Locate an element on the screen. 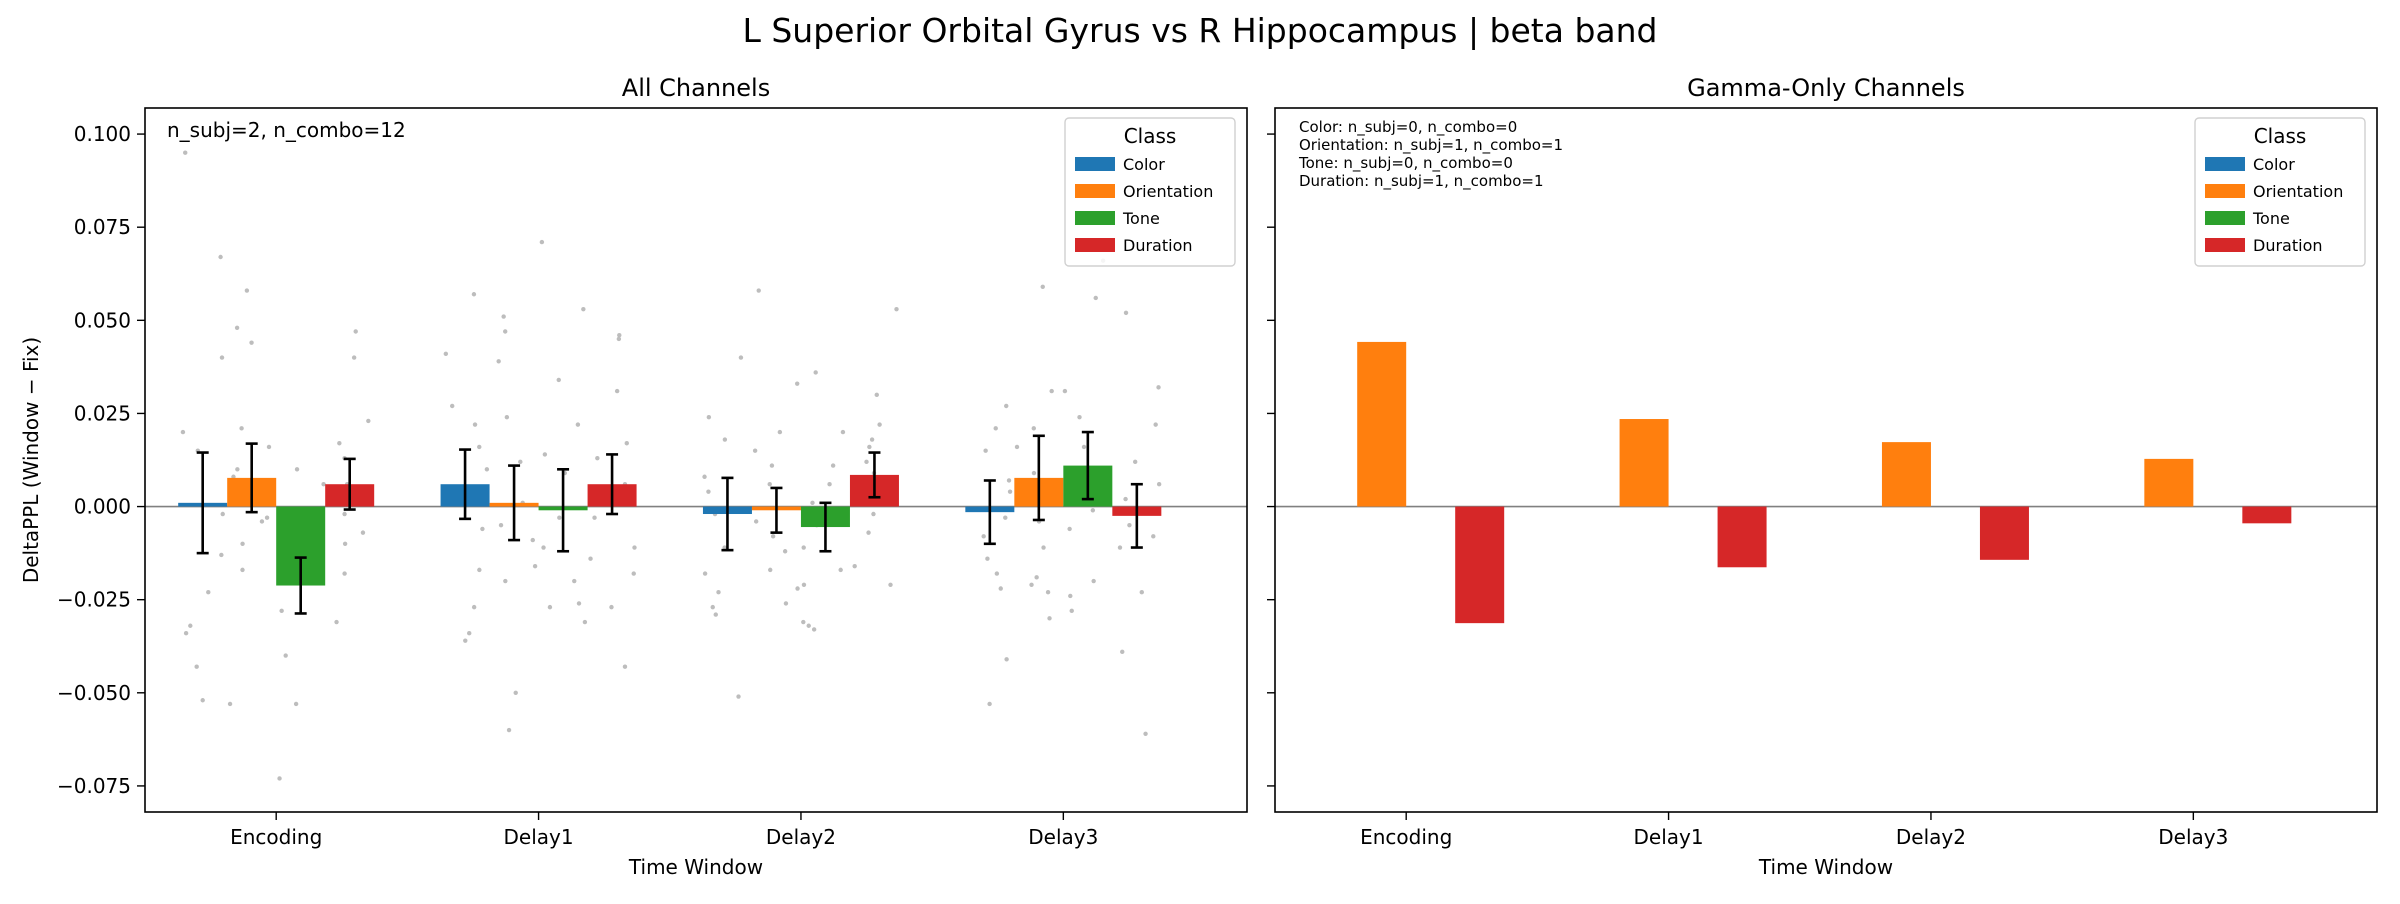  y-tick-label: −0.050 is located at coordinates (94, 693).